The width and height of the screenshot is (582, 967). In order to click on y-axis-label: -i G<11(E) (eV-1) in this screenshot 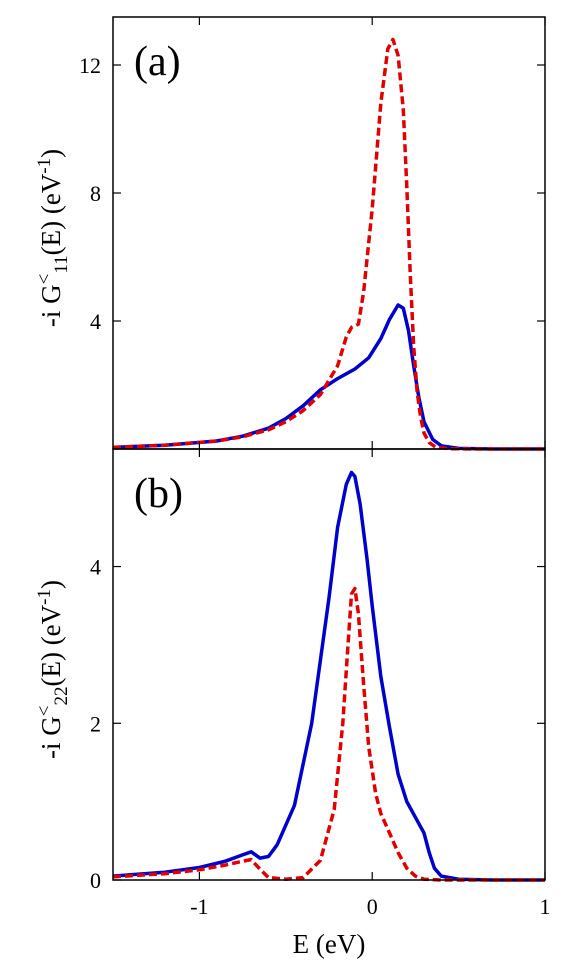, I will do `click(53, 238)`.